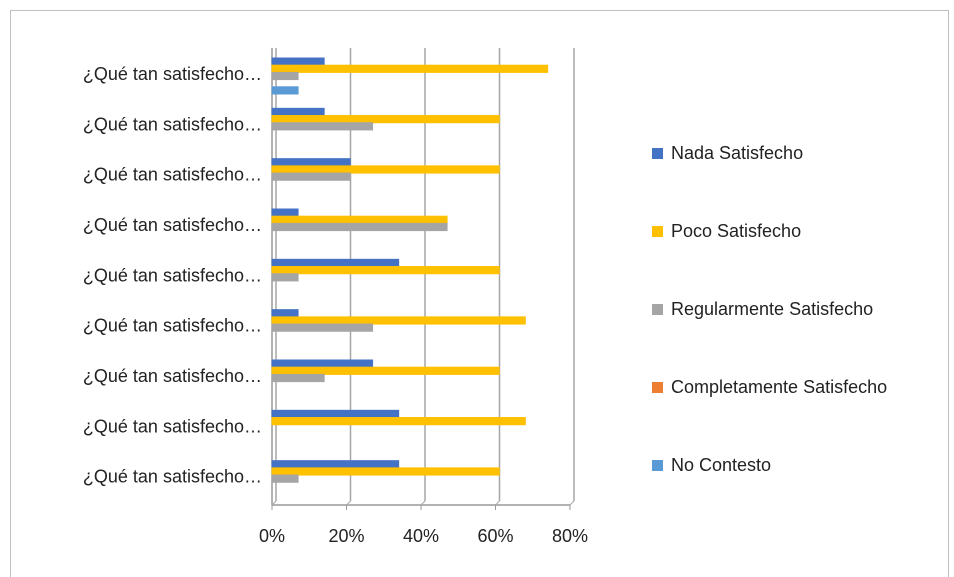  What do you see at coordinates (721, 465) in the screenshot?
I see `legend-label: No Contesto` at bounding box center [721, 465].